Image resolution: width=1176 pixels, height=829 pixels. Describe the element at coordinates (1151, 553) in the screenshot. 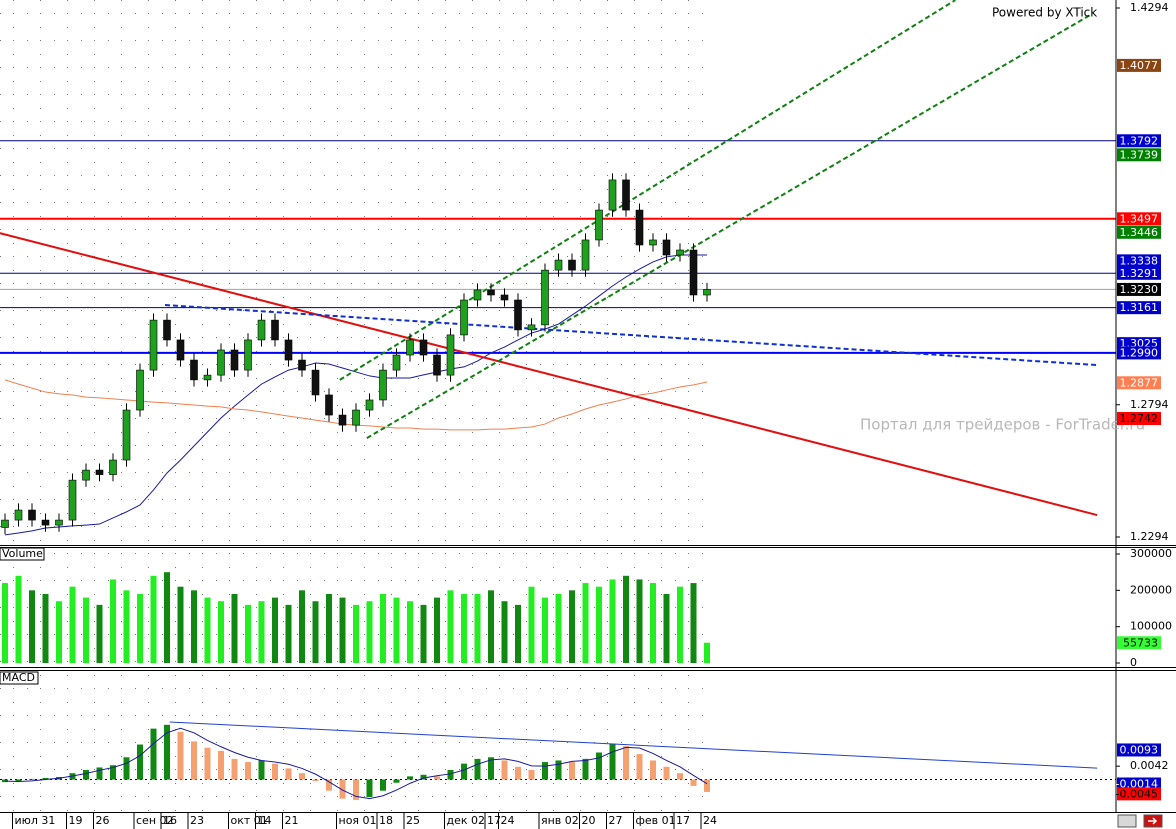

I see `y-tick-label: 300000` at that location.